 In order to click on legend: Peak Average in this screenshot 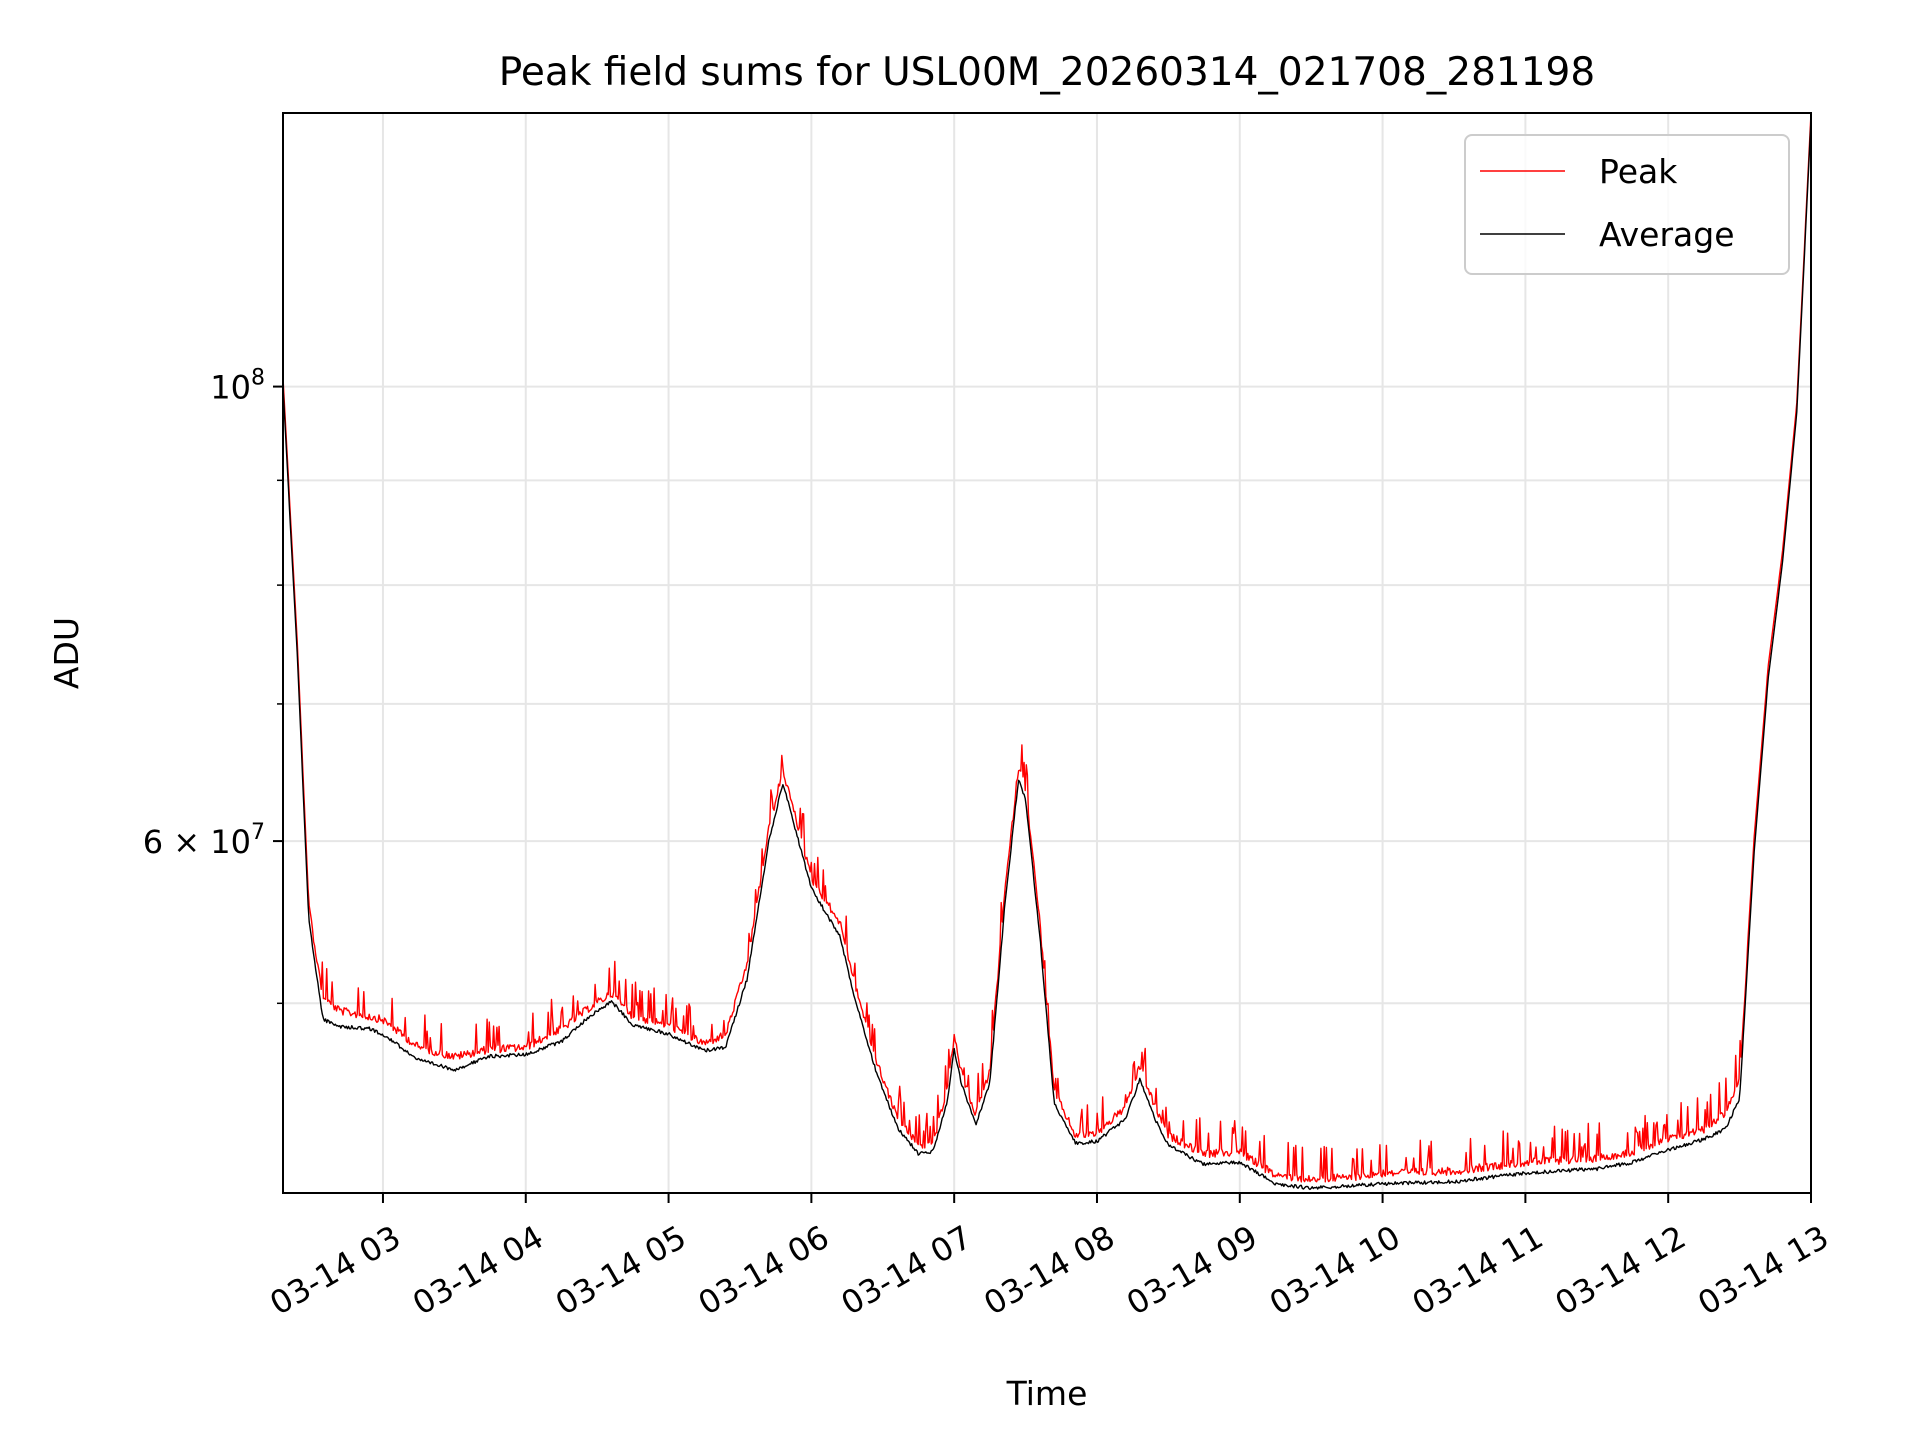, I will do `click(1627, 204)`.